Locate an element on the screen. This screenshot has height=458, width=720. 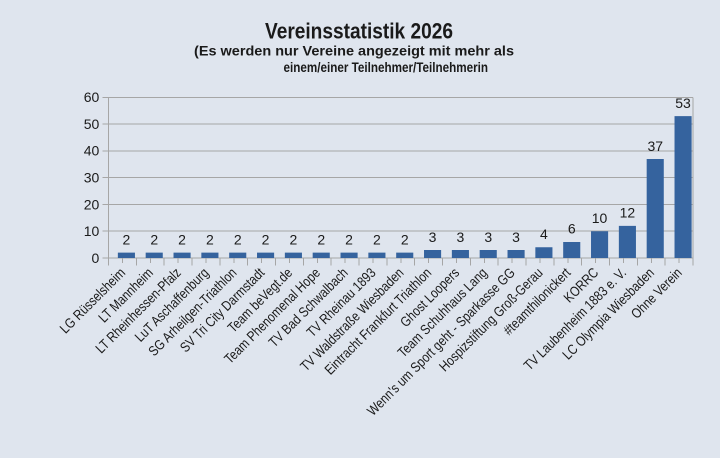
svg-text: 30 is located at coordinates (92, 178).